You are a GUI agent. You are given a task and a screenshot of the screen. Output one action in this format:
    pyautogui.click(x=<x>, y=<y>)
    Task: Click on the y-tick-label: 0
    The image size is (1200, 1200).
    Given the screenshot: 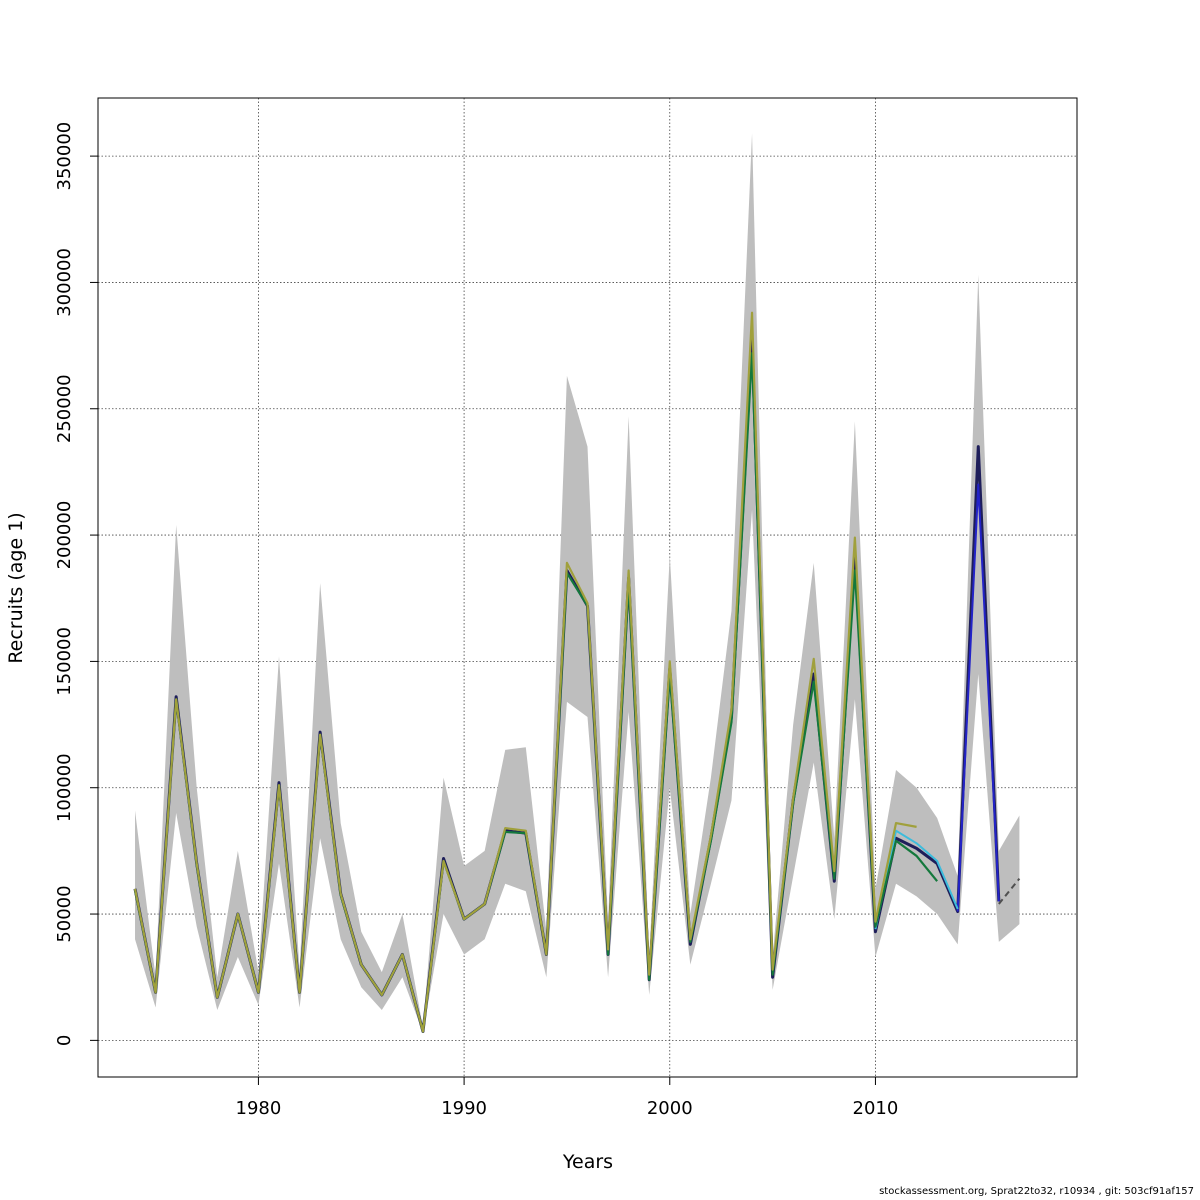 What is the action you would take?
    pyautogui.click(x=64, y=1040)
    